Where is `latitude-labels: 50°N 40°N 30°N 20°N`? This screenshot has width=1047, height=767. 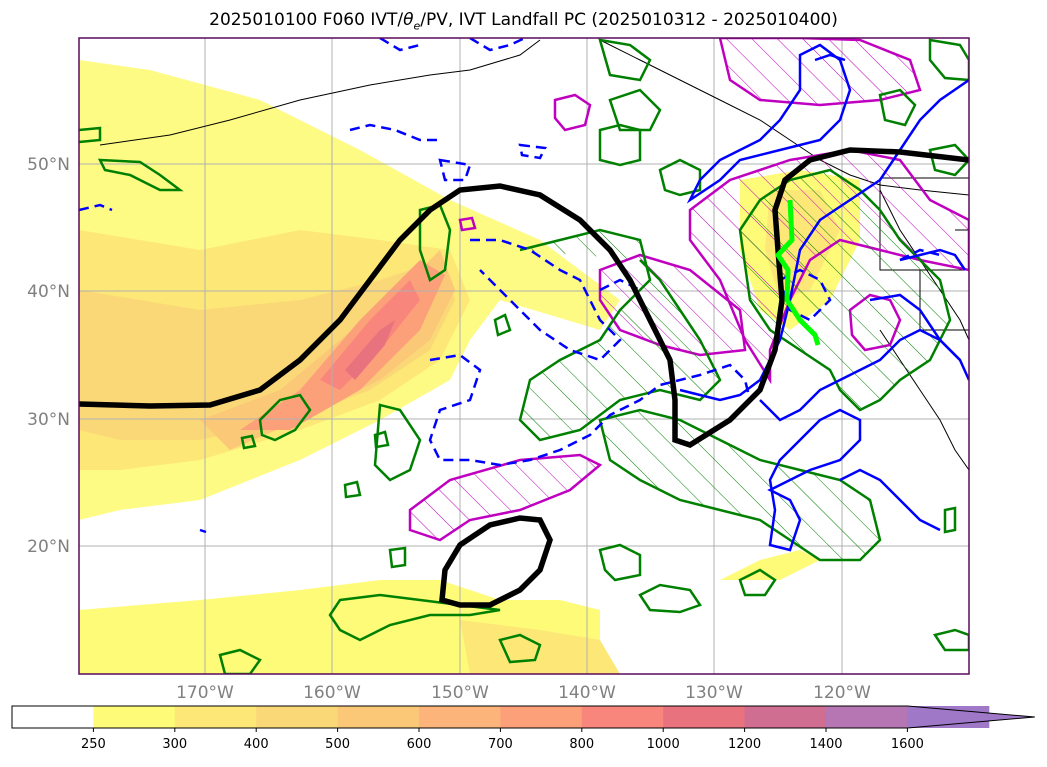 latitude-labels: 50°N 40°N 30°N 20°N is located at coordinates (48, 356).